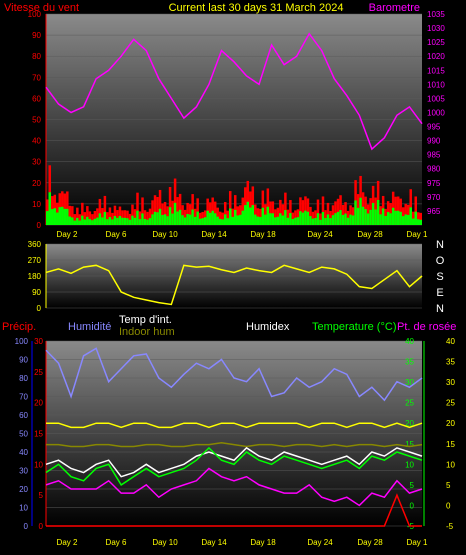  I want to click on barometer-tick-label: 965, so click(434, 211).